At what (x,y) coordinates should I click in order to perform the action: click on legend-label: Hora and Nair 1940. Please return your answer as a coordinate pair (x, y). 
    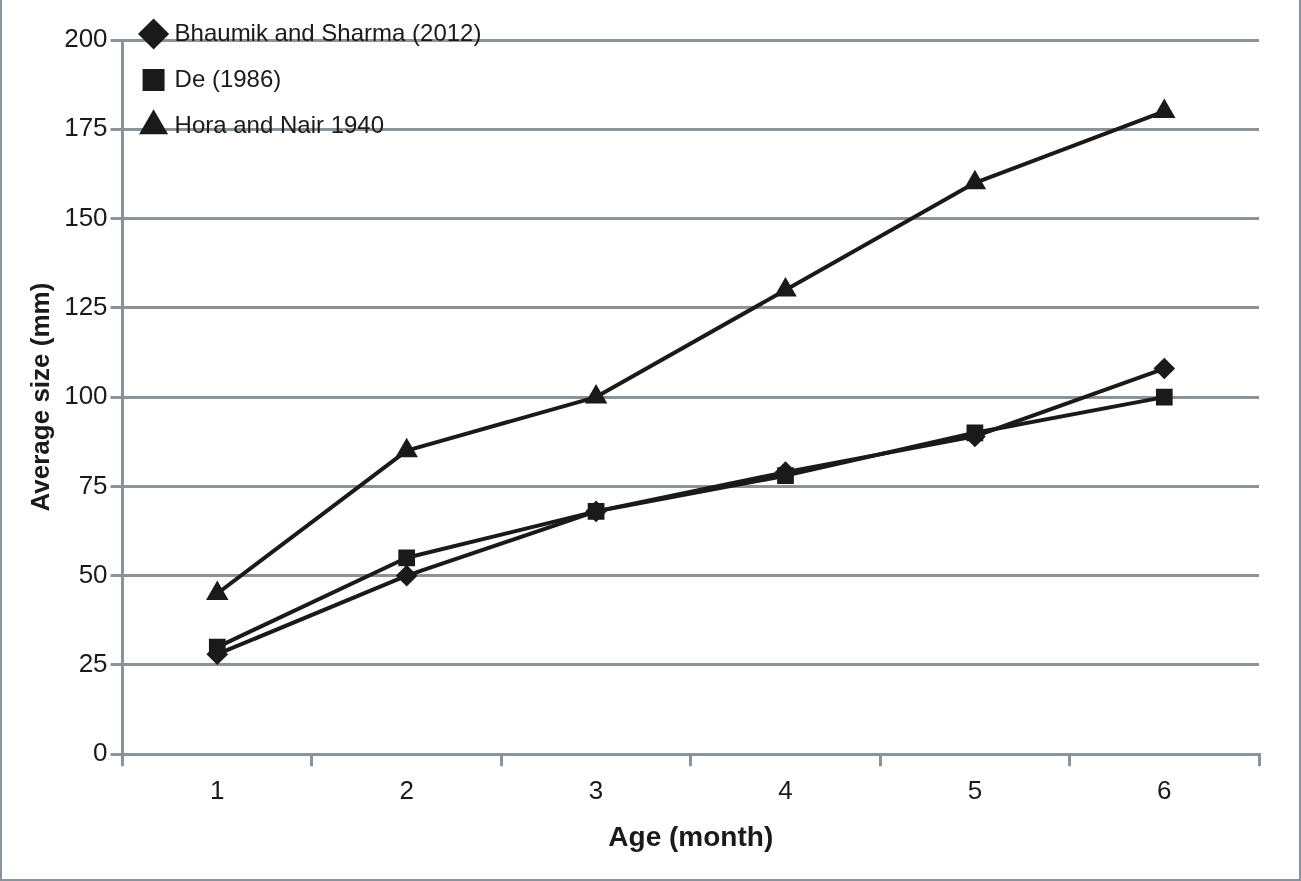
    Looking at the image, I should click on (279, 124).